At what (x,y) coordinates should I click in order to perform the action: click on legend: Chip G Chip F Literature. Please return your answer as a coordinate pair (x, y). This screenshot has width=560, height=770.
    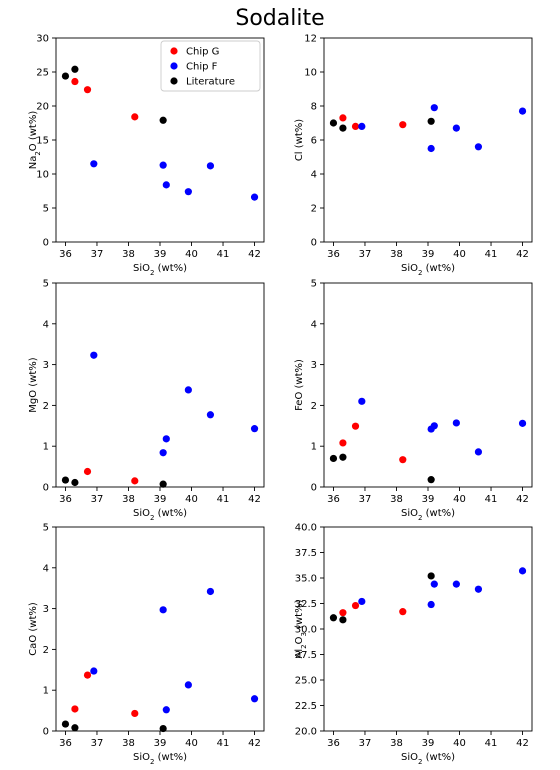
    Looking at the image, I should click on (210, 66).